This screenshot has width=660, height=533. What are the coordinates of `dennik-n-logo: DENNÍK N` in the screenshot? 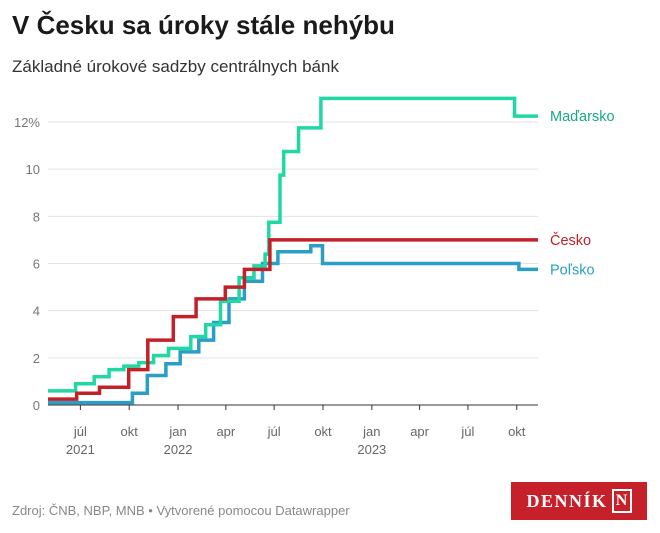 It's located at (579, 501).